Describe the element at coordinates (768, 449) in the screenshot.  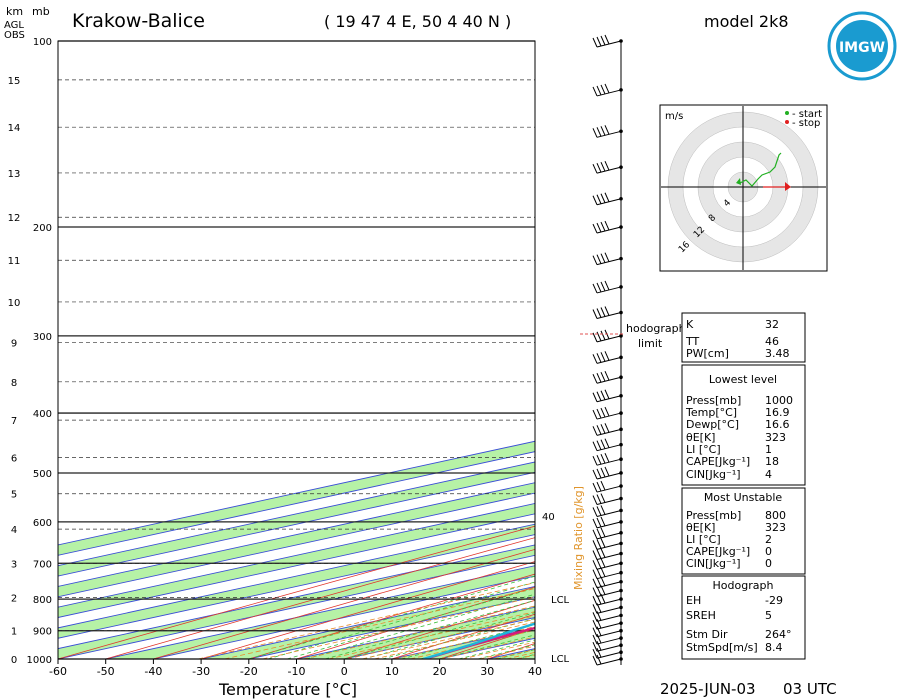
I see `li-value: 1` at that location.